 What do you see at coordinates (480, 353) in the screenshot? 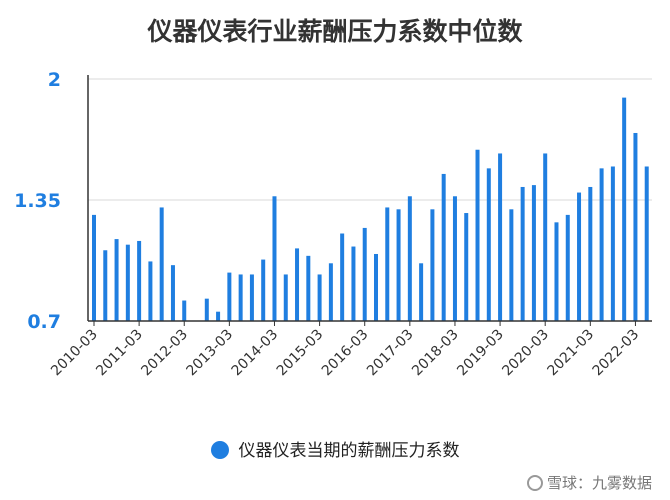
I see `x-tick-label: 2019-03` at bounding box center [480, 353].